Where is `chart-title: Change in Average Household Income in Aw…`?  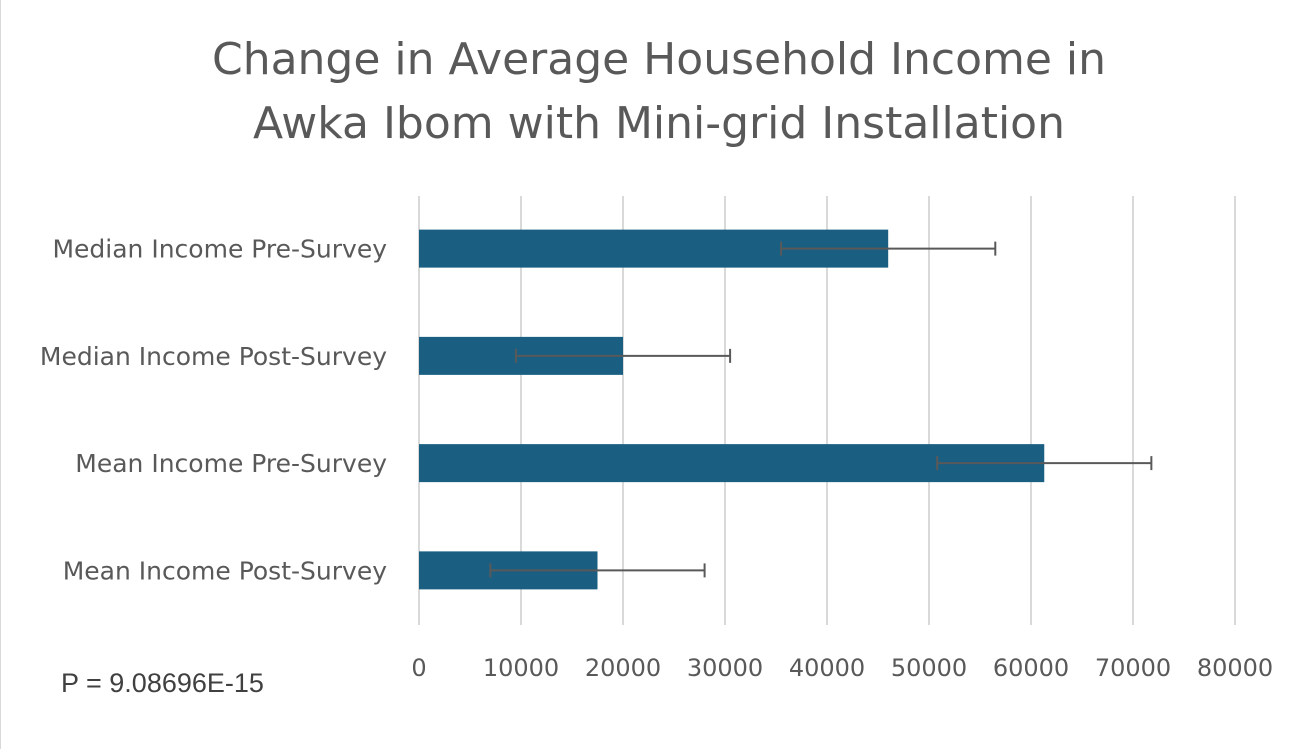 chart-title: Change in Average Household Income in Aw… is located at coordinates (659, 91).